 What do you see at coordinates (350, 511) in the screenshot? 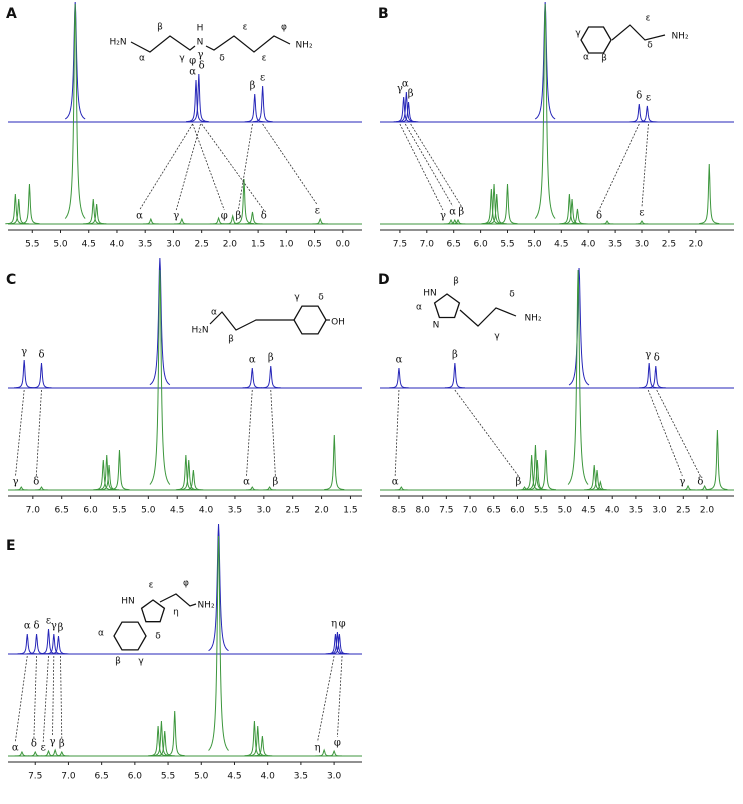
I see `x-tick-label: 1.5` at bounding box center [350, 511].